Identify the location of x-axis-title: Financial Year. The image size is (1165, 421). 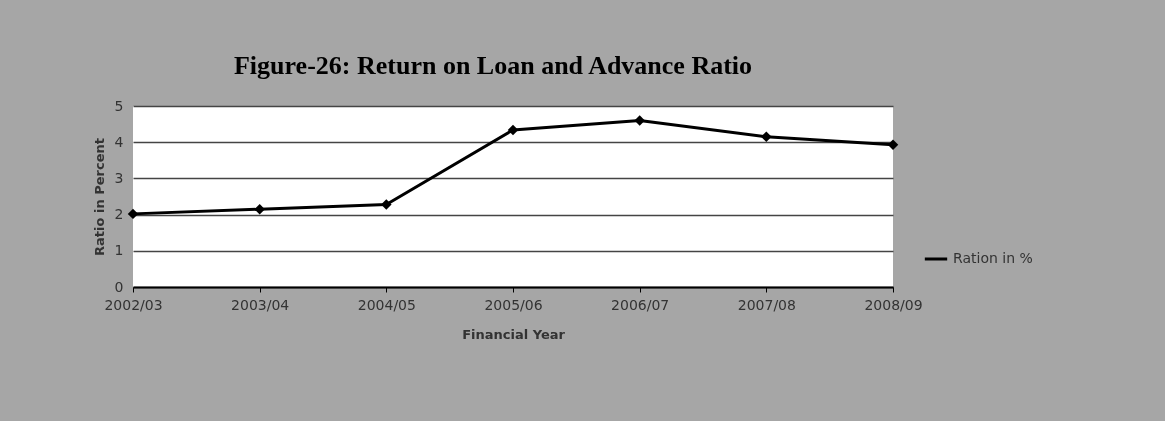
(514, 334).